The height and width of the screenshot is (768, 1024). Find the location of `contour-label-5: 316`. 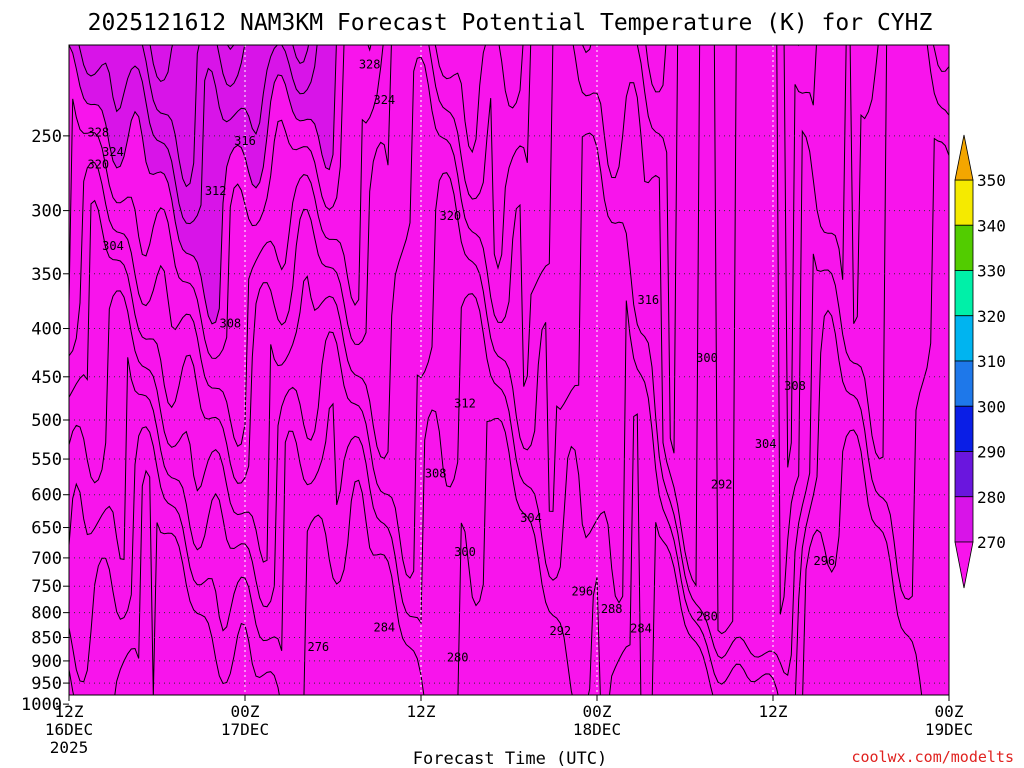

contour-label-5: 316 is located at coordinates (245, 141).